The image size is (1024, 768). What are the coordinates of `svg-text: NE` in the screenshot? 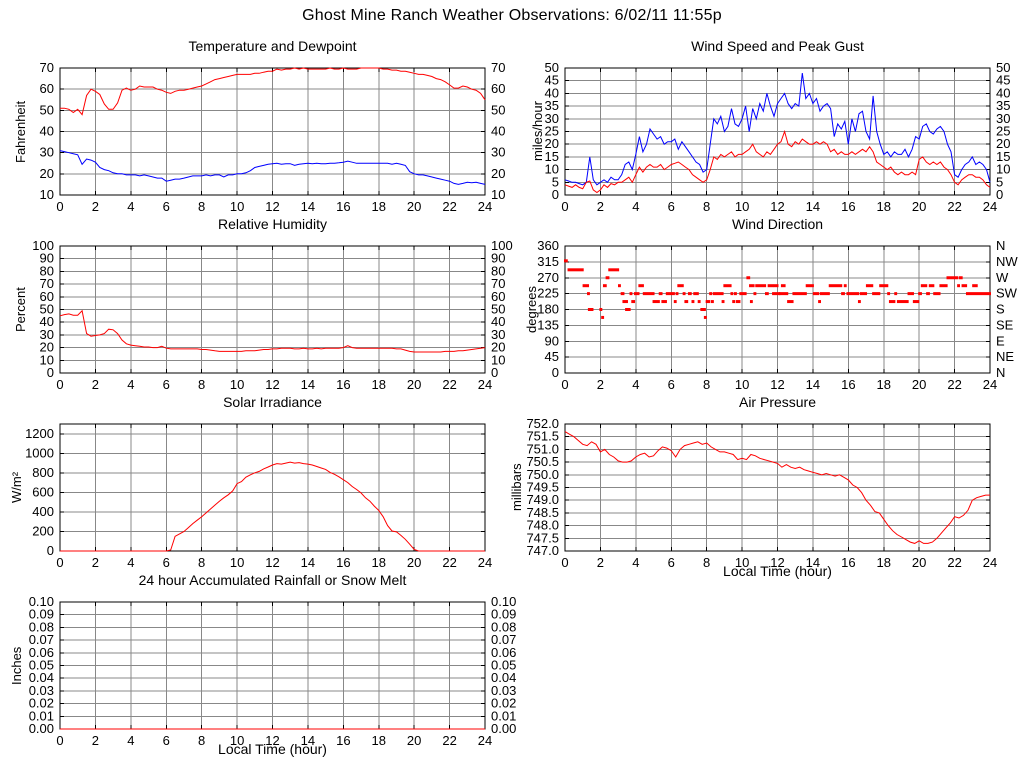 It's located at (1005, 356).